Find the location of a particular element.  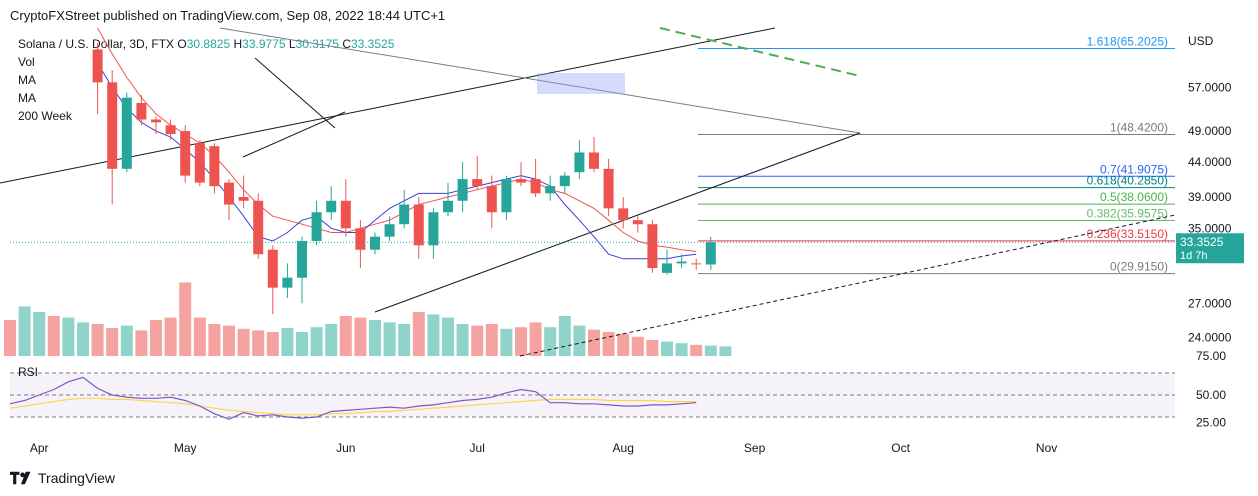

footer-brand: TradingView is located at coordinates (62, 478).